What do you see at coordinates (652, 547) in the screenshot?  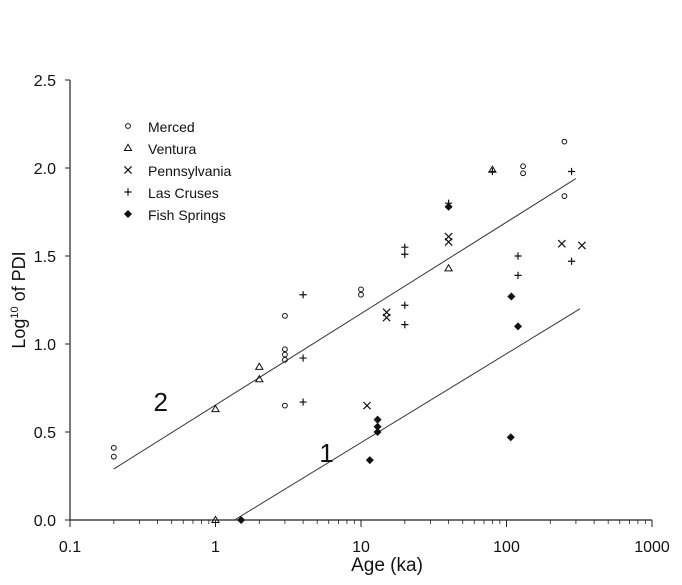 I see `x-tick-label: 1000` at bounding box center [652, 547].